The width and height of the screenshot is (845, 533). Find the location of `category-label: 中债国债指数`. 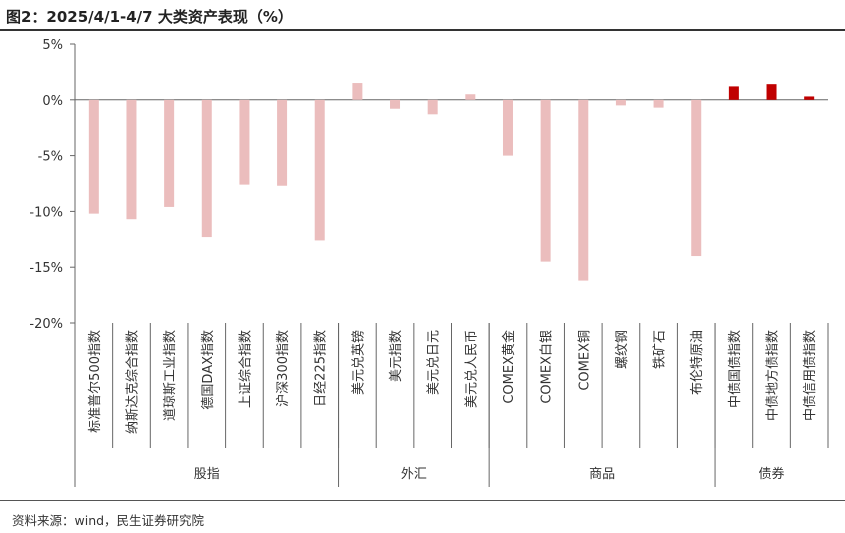

category-label: 中债国债指数 is located at coordinates (735, 369).